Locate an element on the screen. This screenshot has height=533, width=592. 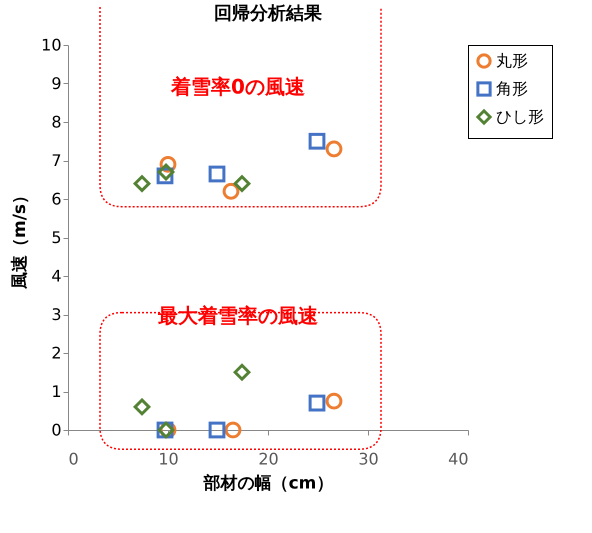
y-tick-label: 8 is located at coordinates (56, 122).